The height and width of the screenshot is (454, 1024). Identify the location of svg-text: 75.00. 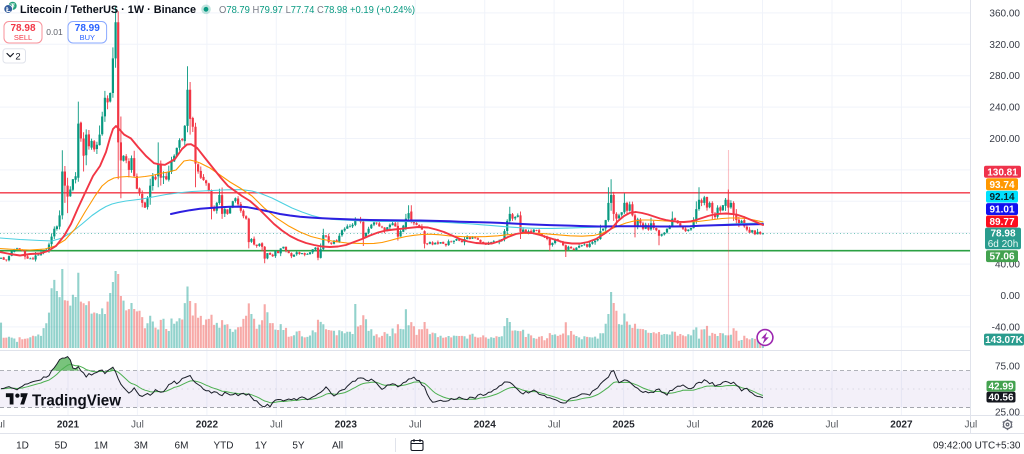
(1007, 367).